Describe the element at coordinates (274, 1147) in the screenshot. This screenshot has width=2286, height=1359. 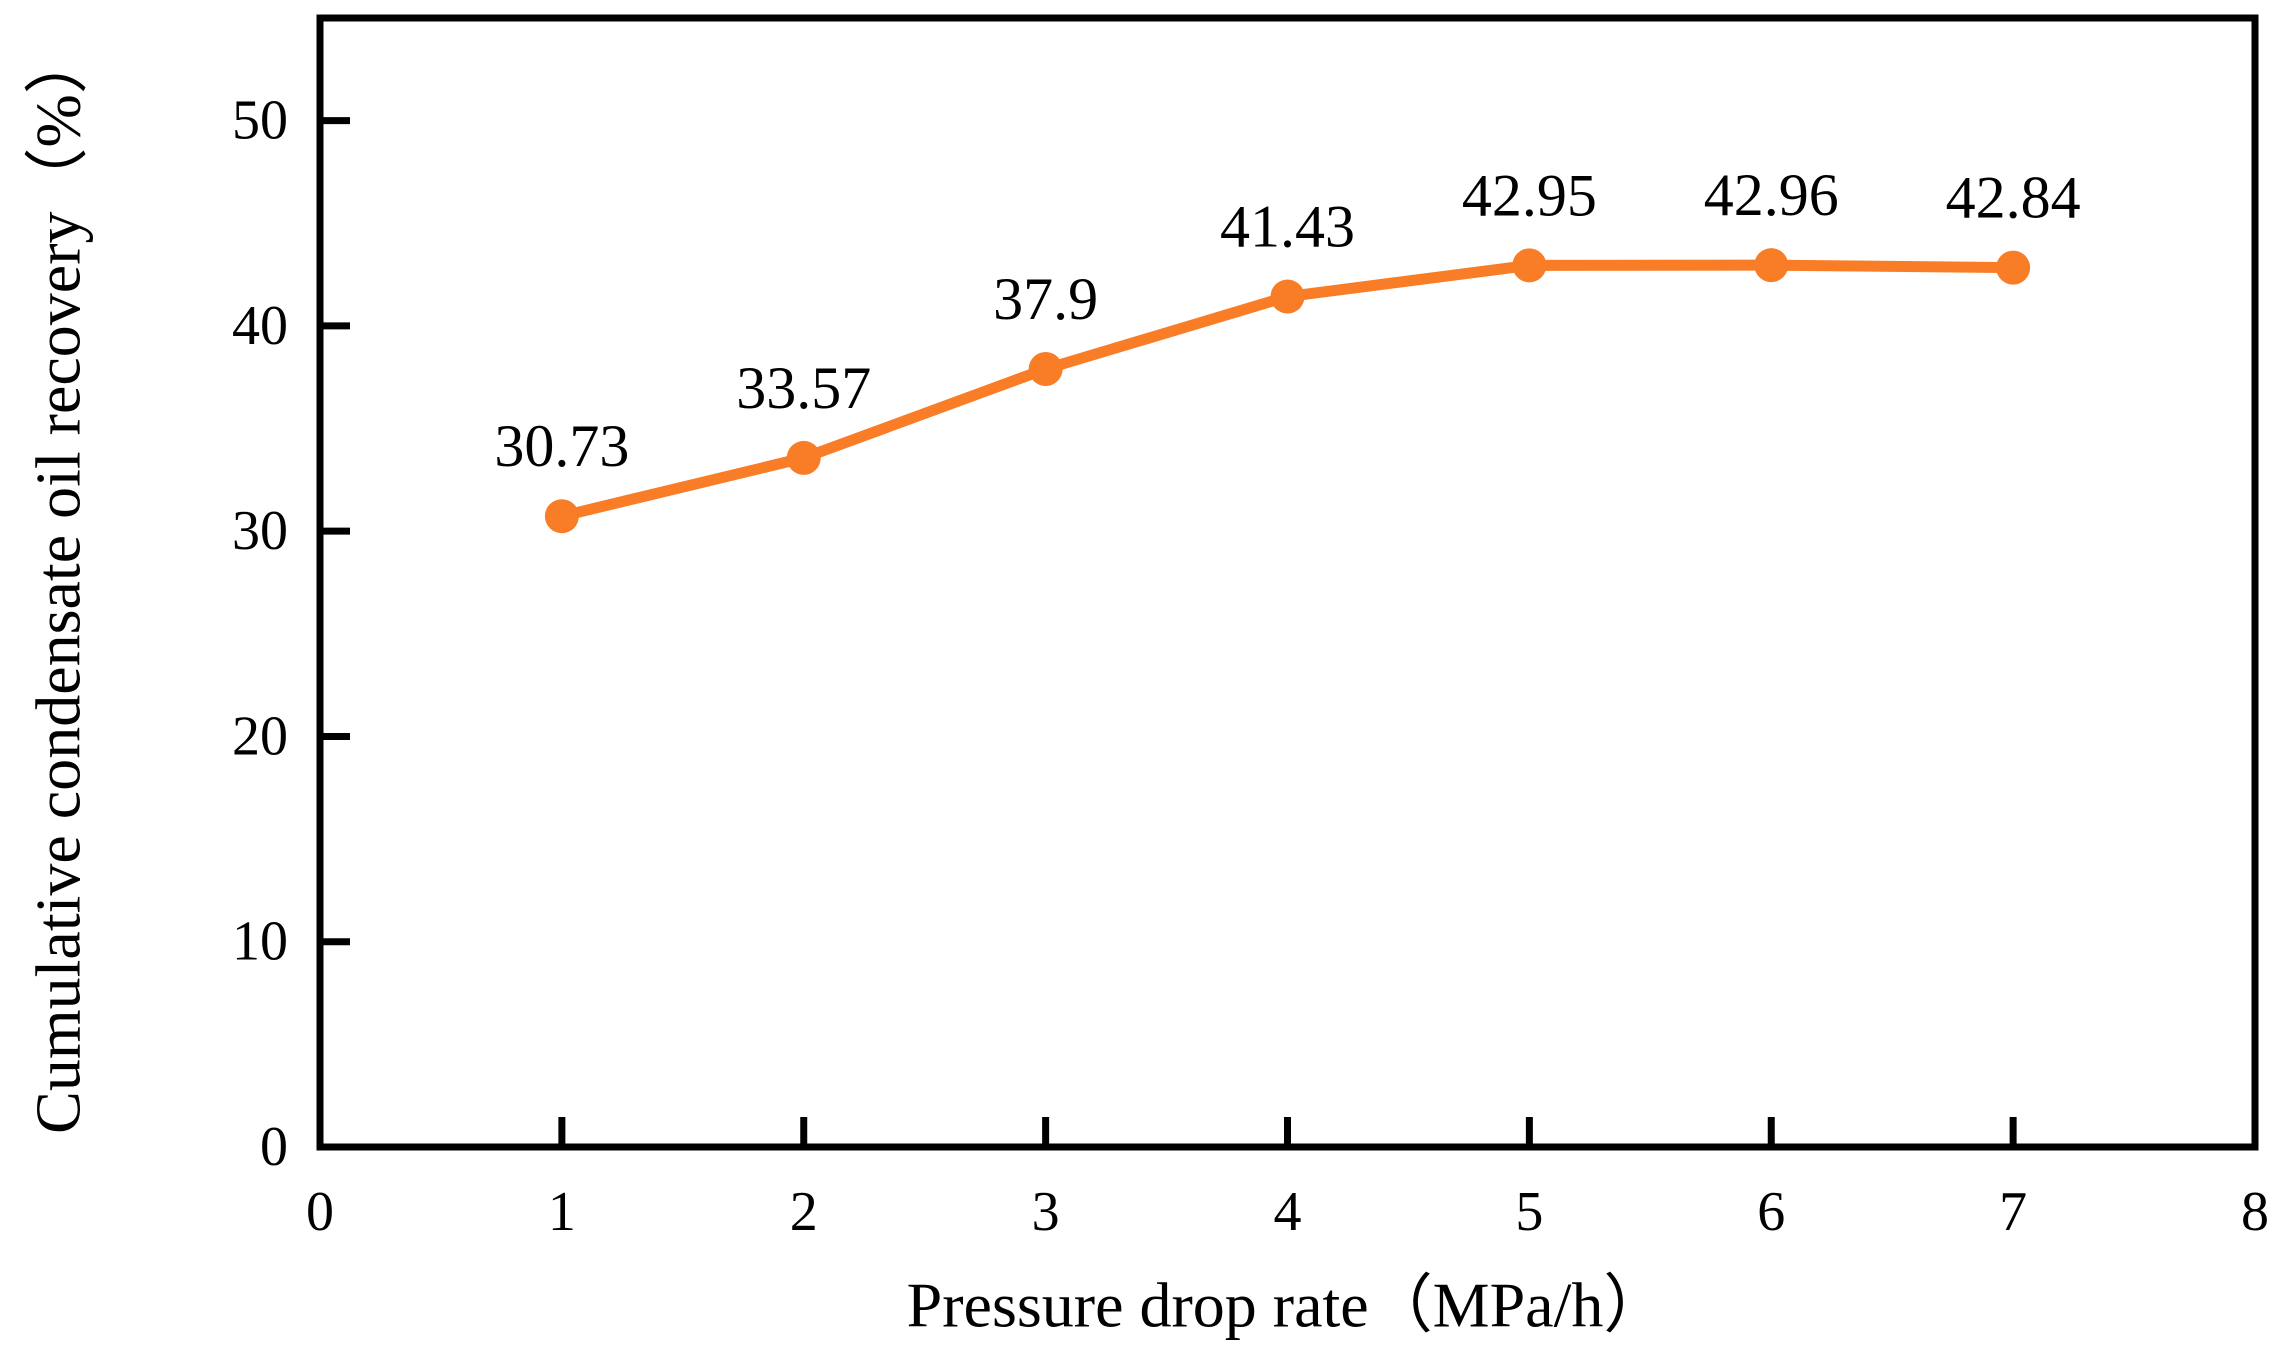
I see `y-axis-tick-label: 0` at that location.